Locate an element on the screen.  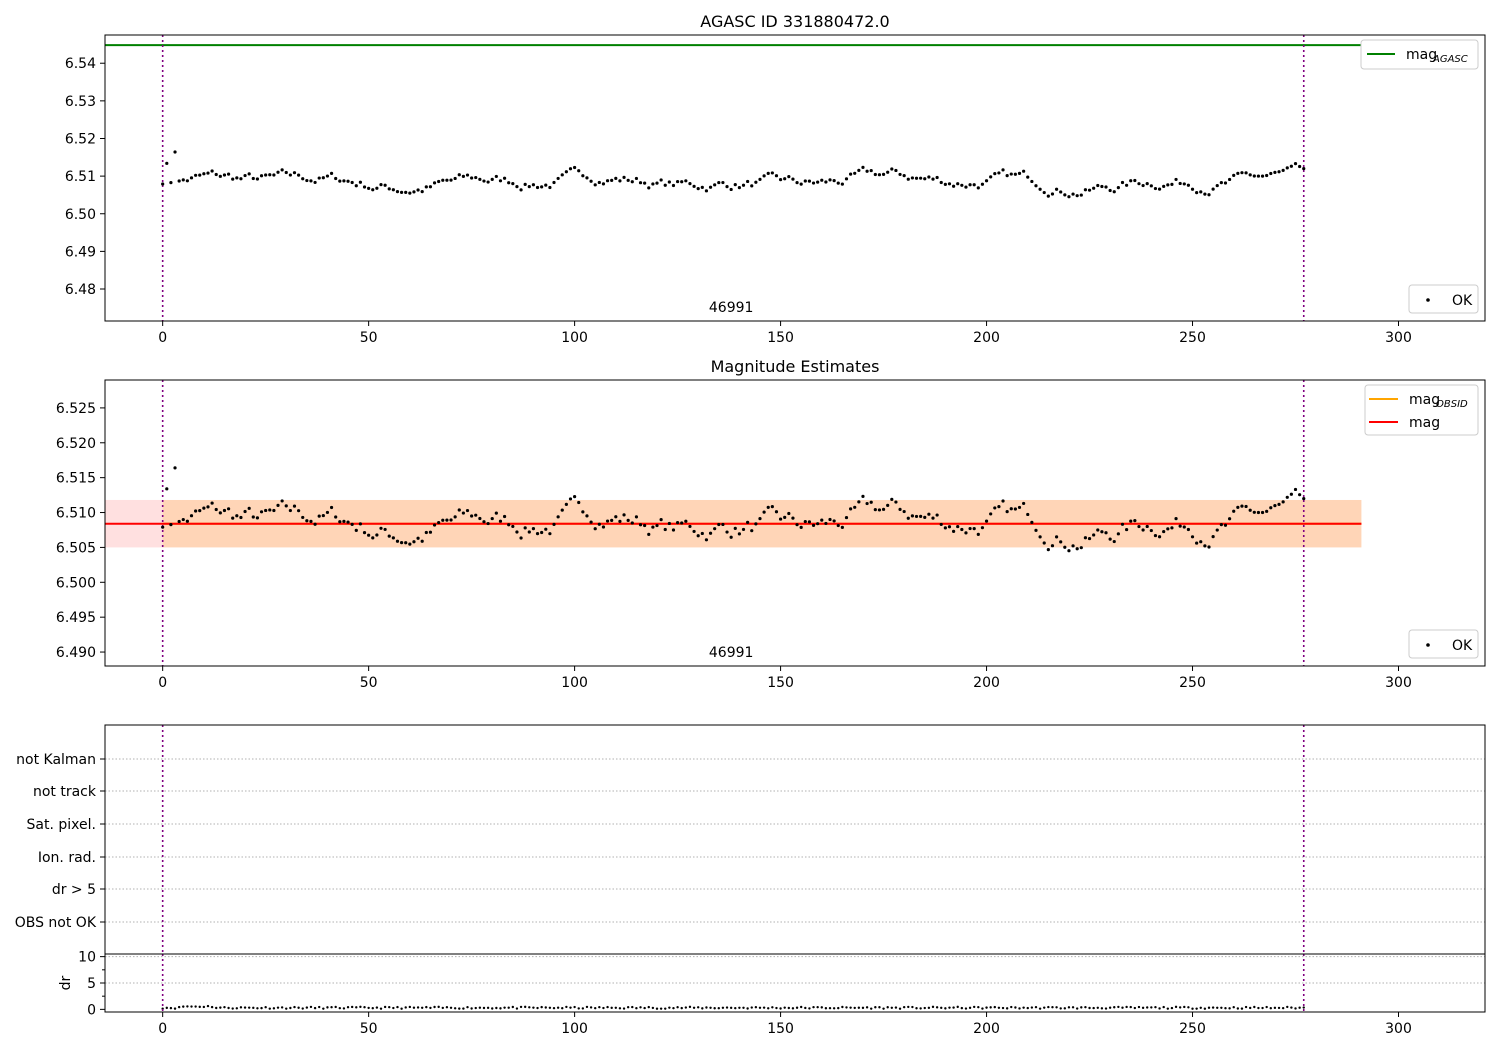
legend-box-agasc is located at coordinates (1419, 54).